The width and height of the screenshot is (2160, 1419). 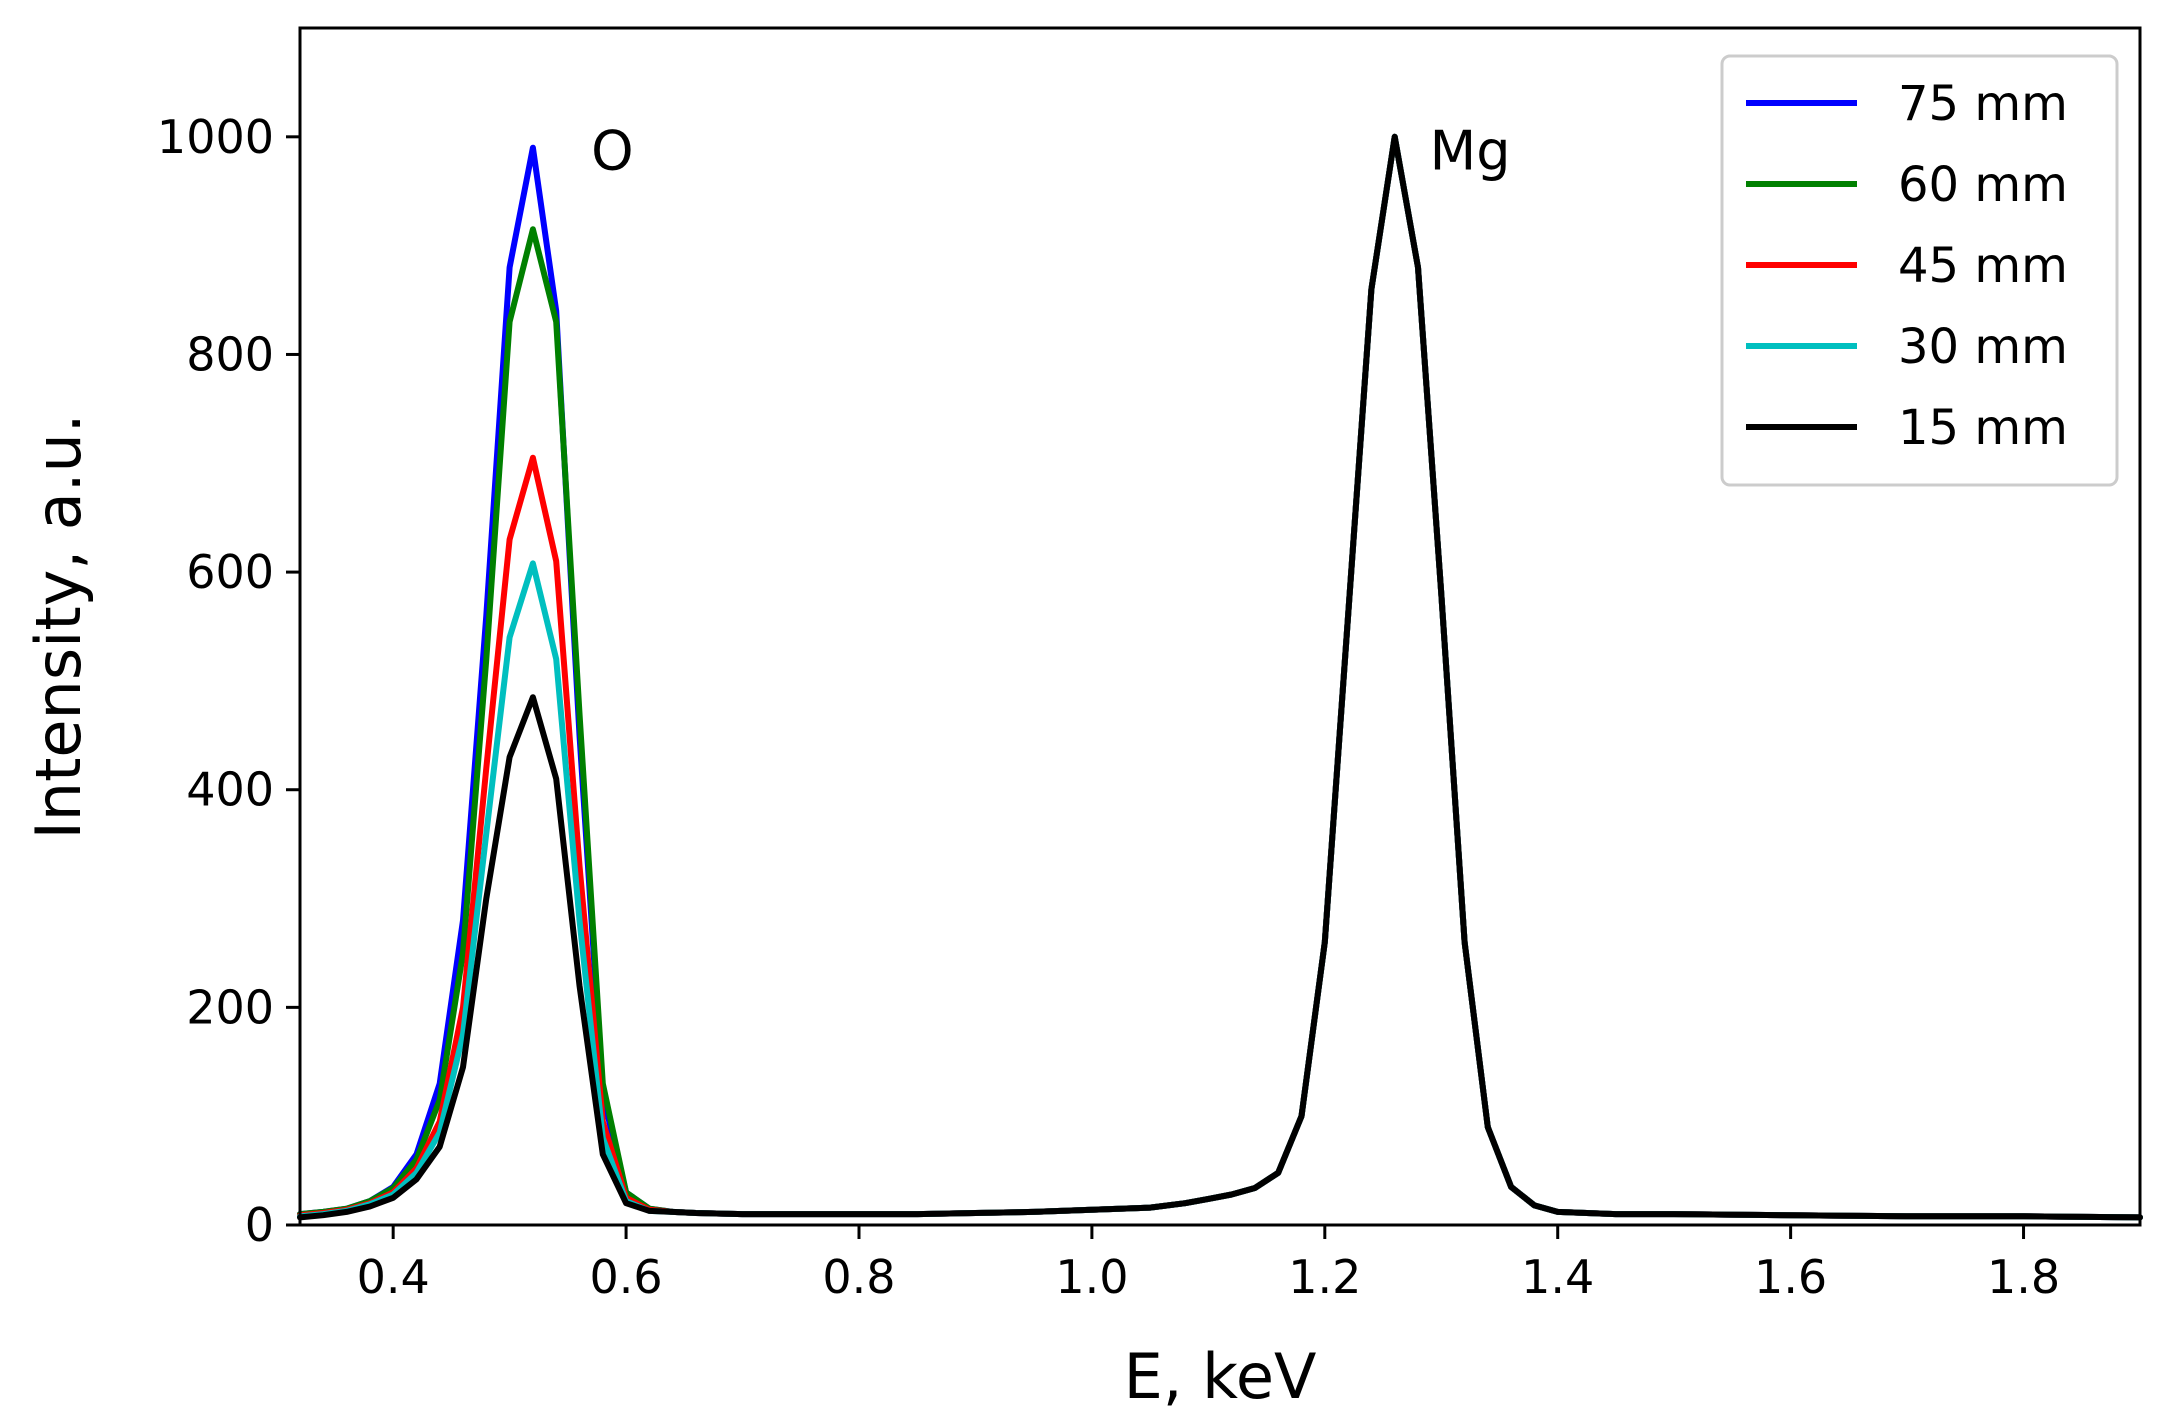 What do you see at coordinates (1050, 150) in the screenshot?
I see `peak-annotations: O Mg` at bounding box center [1050, 150].